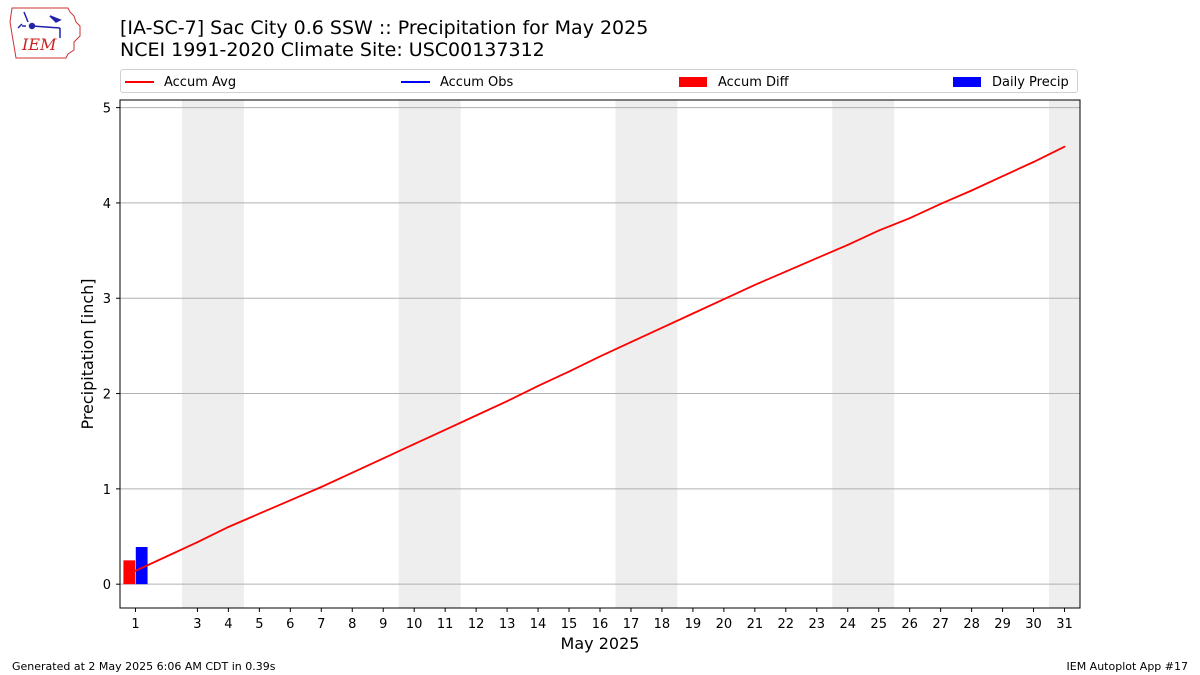 This screenshot has height=675, width=1200. Describe the element at coordinates (321, 624) in the screenshot. I see `x-tick-label-7: 7` at that location.